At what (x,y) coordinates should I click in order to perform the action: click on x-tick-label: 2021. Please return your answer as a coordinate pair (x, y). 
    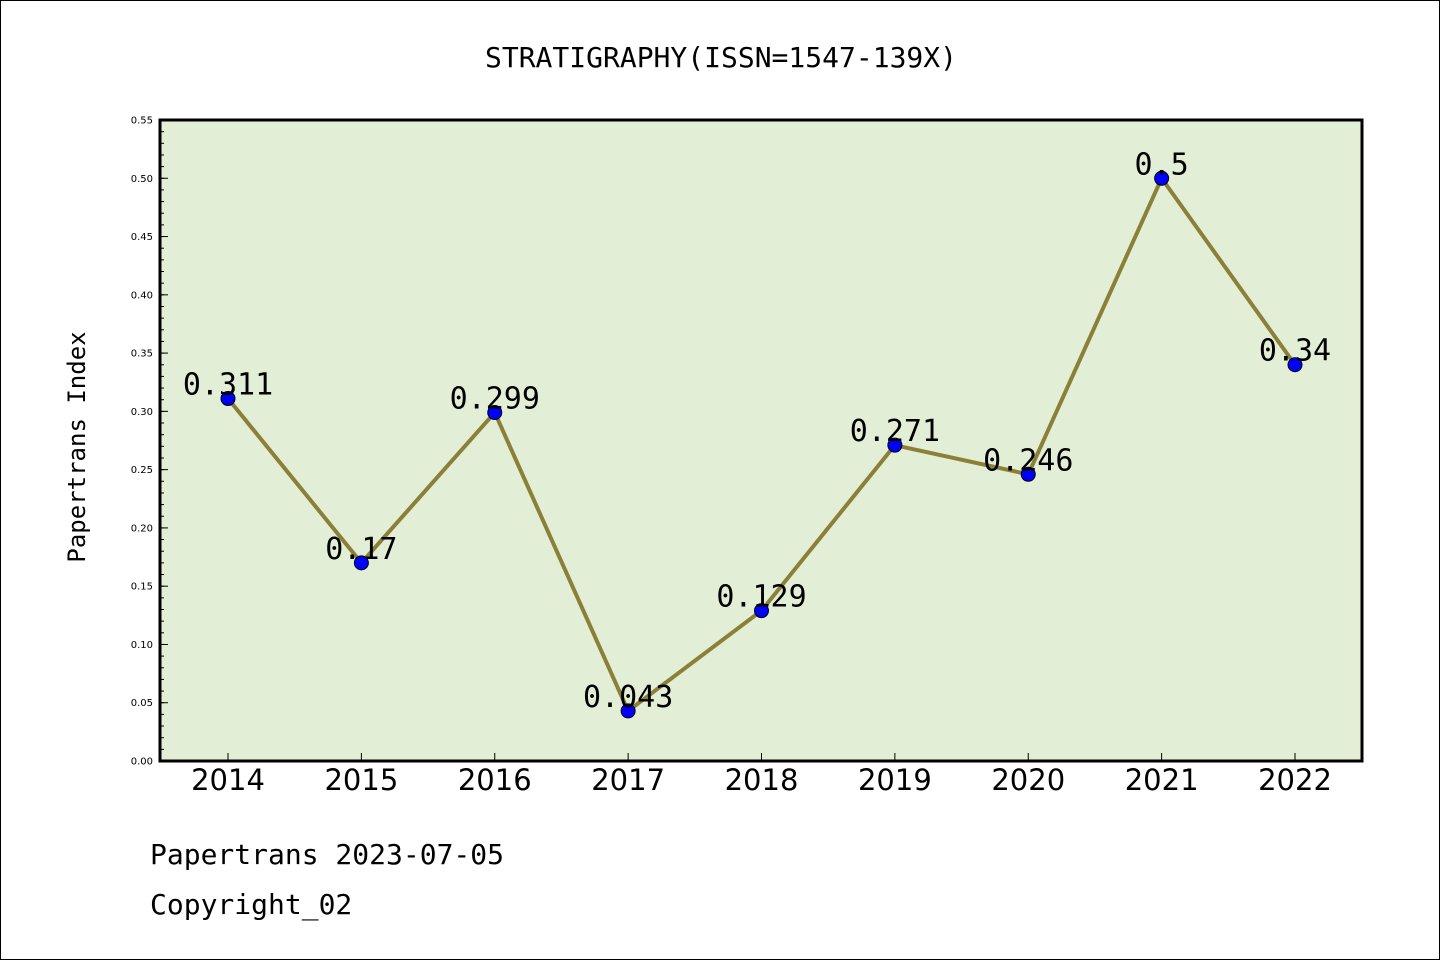
    Looking at the image, I should click on (1162, 780).